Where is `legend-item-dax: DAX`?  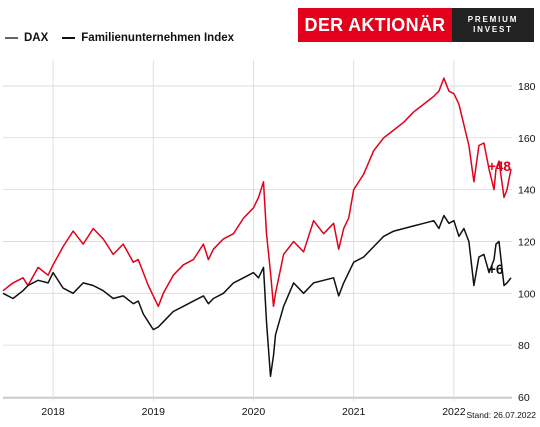
legend-item-dax: DAX is located at coordinates (26, 38).